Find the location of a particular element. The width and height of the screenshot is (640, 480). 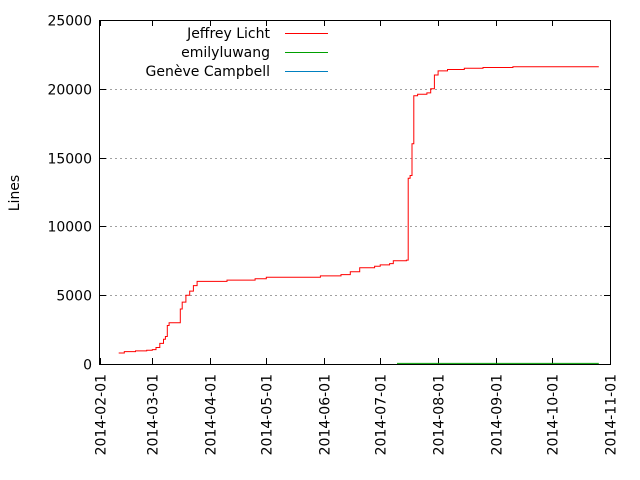

x-tick-label: 2014-05-01 is located at coordinates (268, 414).